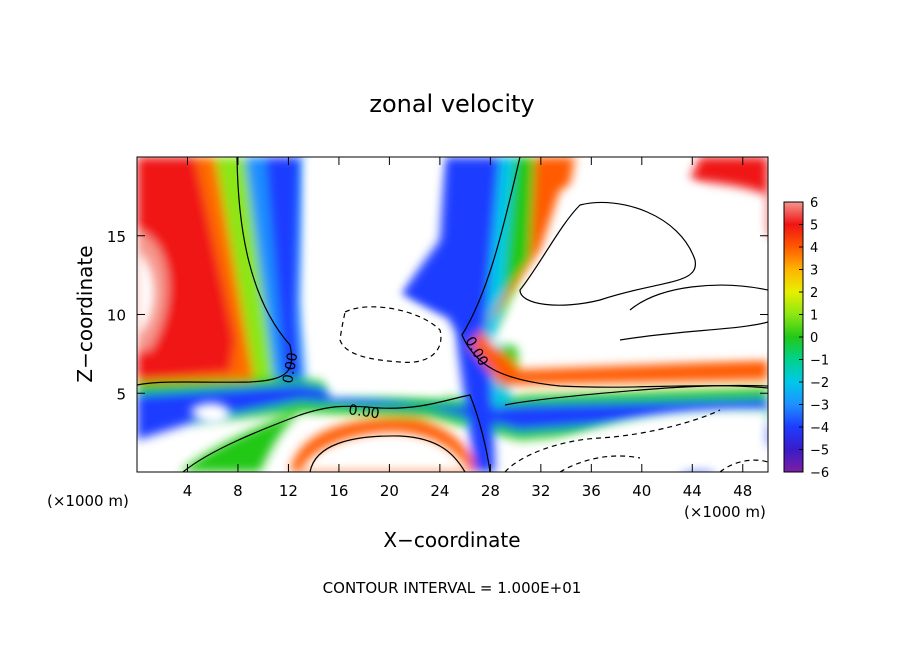 This screenshot has height=654, width=904. Describe the element at coordinates (282, 269) in the screenshot. I see `field-region-left-column-core` at that location.